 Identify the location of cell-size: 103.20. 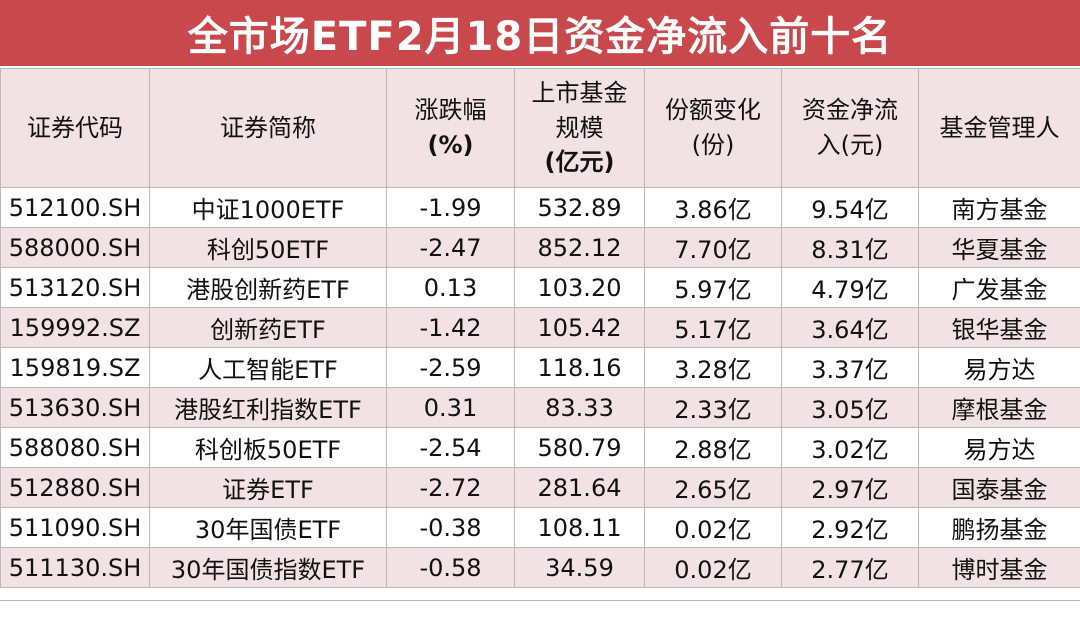
(580, 288).